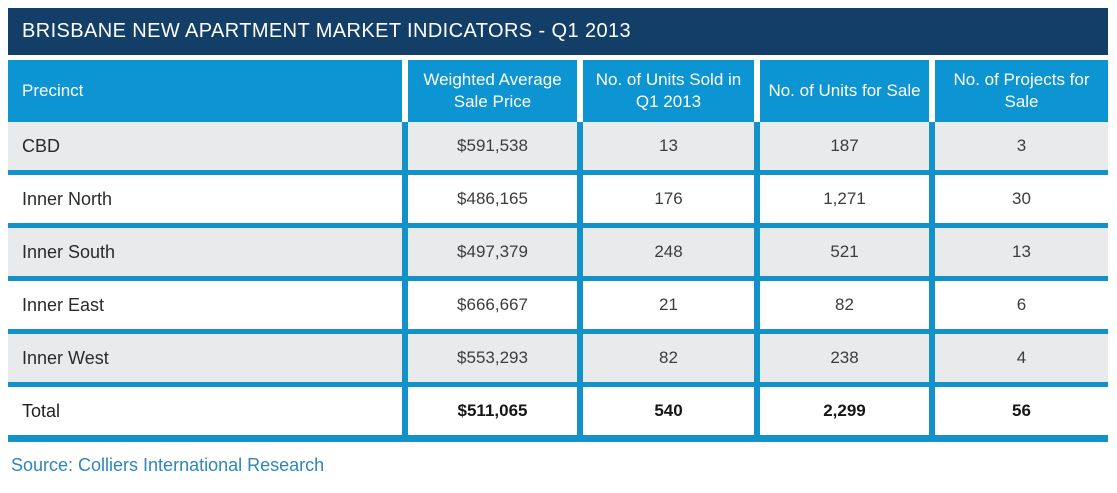  I want to click on units-for-sale-value: 1,271, so click(844, 199).